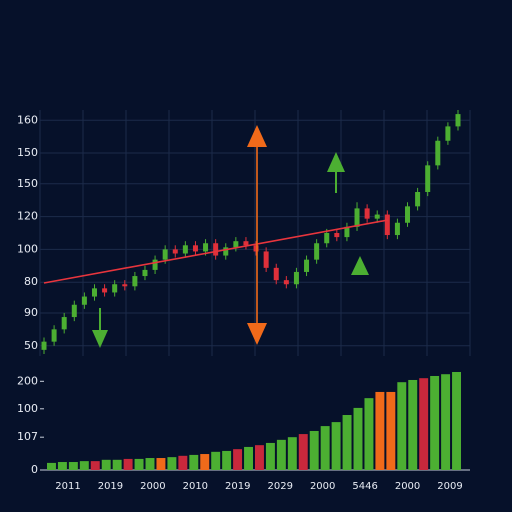 The width and height of the screenshot is (512, 512). I want to click on x-tick-label: 2029, so click(279, 486).